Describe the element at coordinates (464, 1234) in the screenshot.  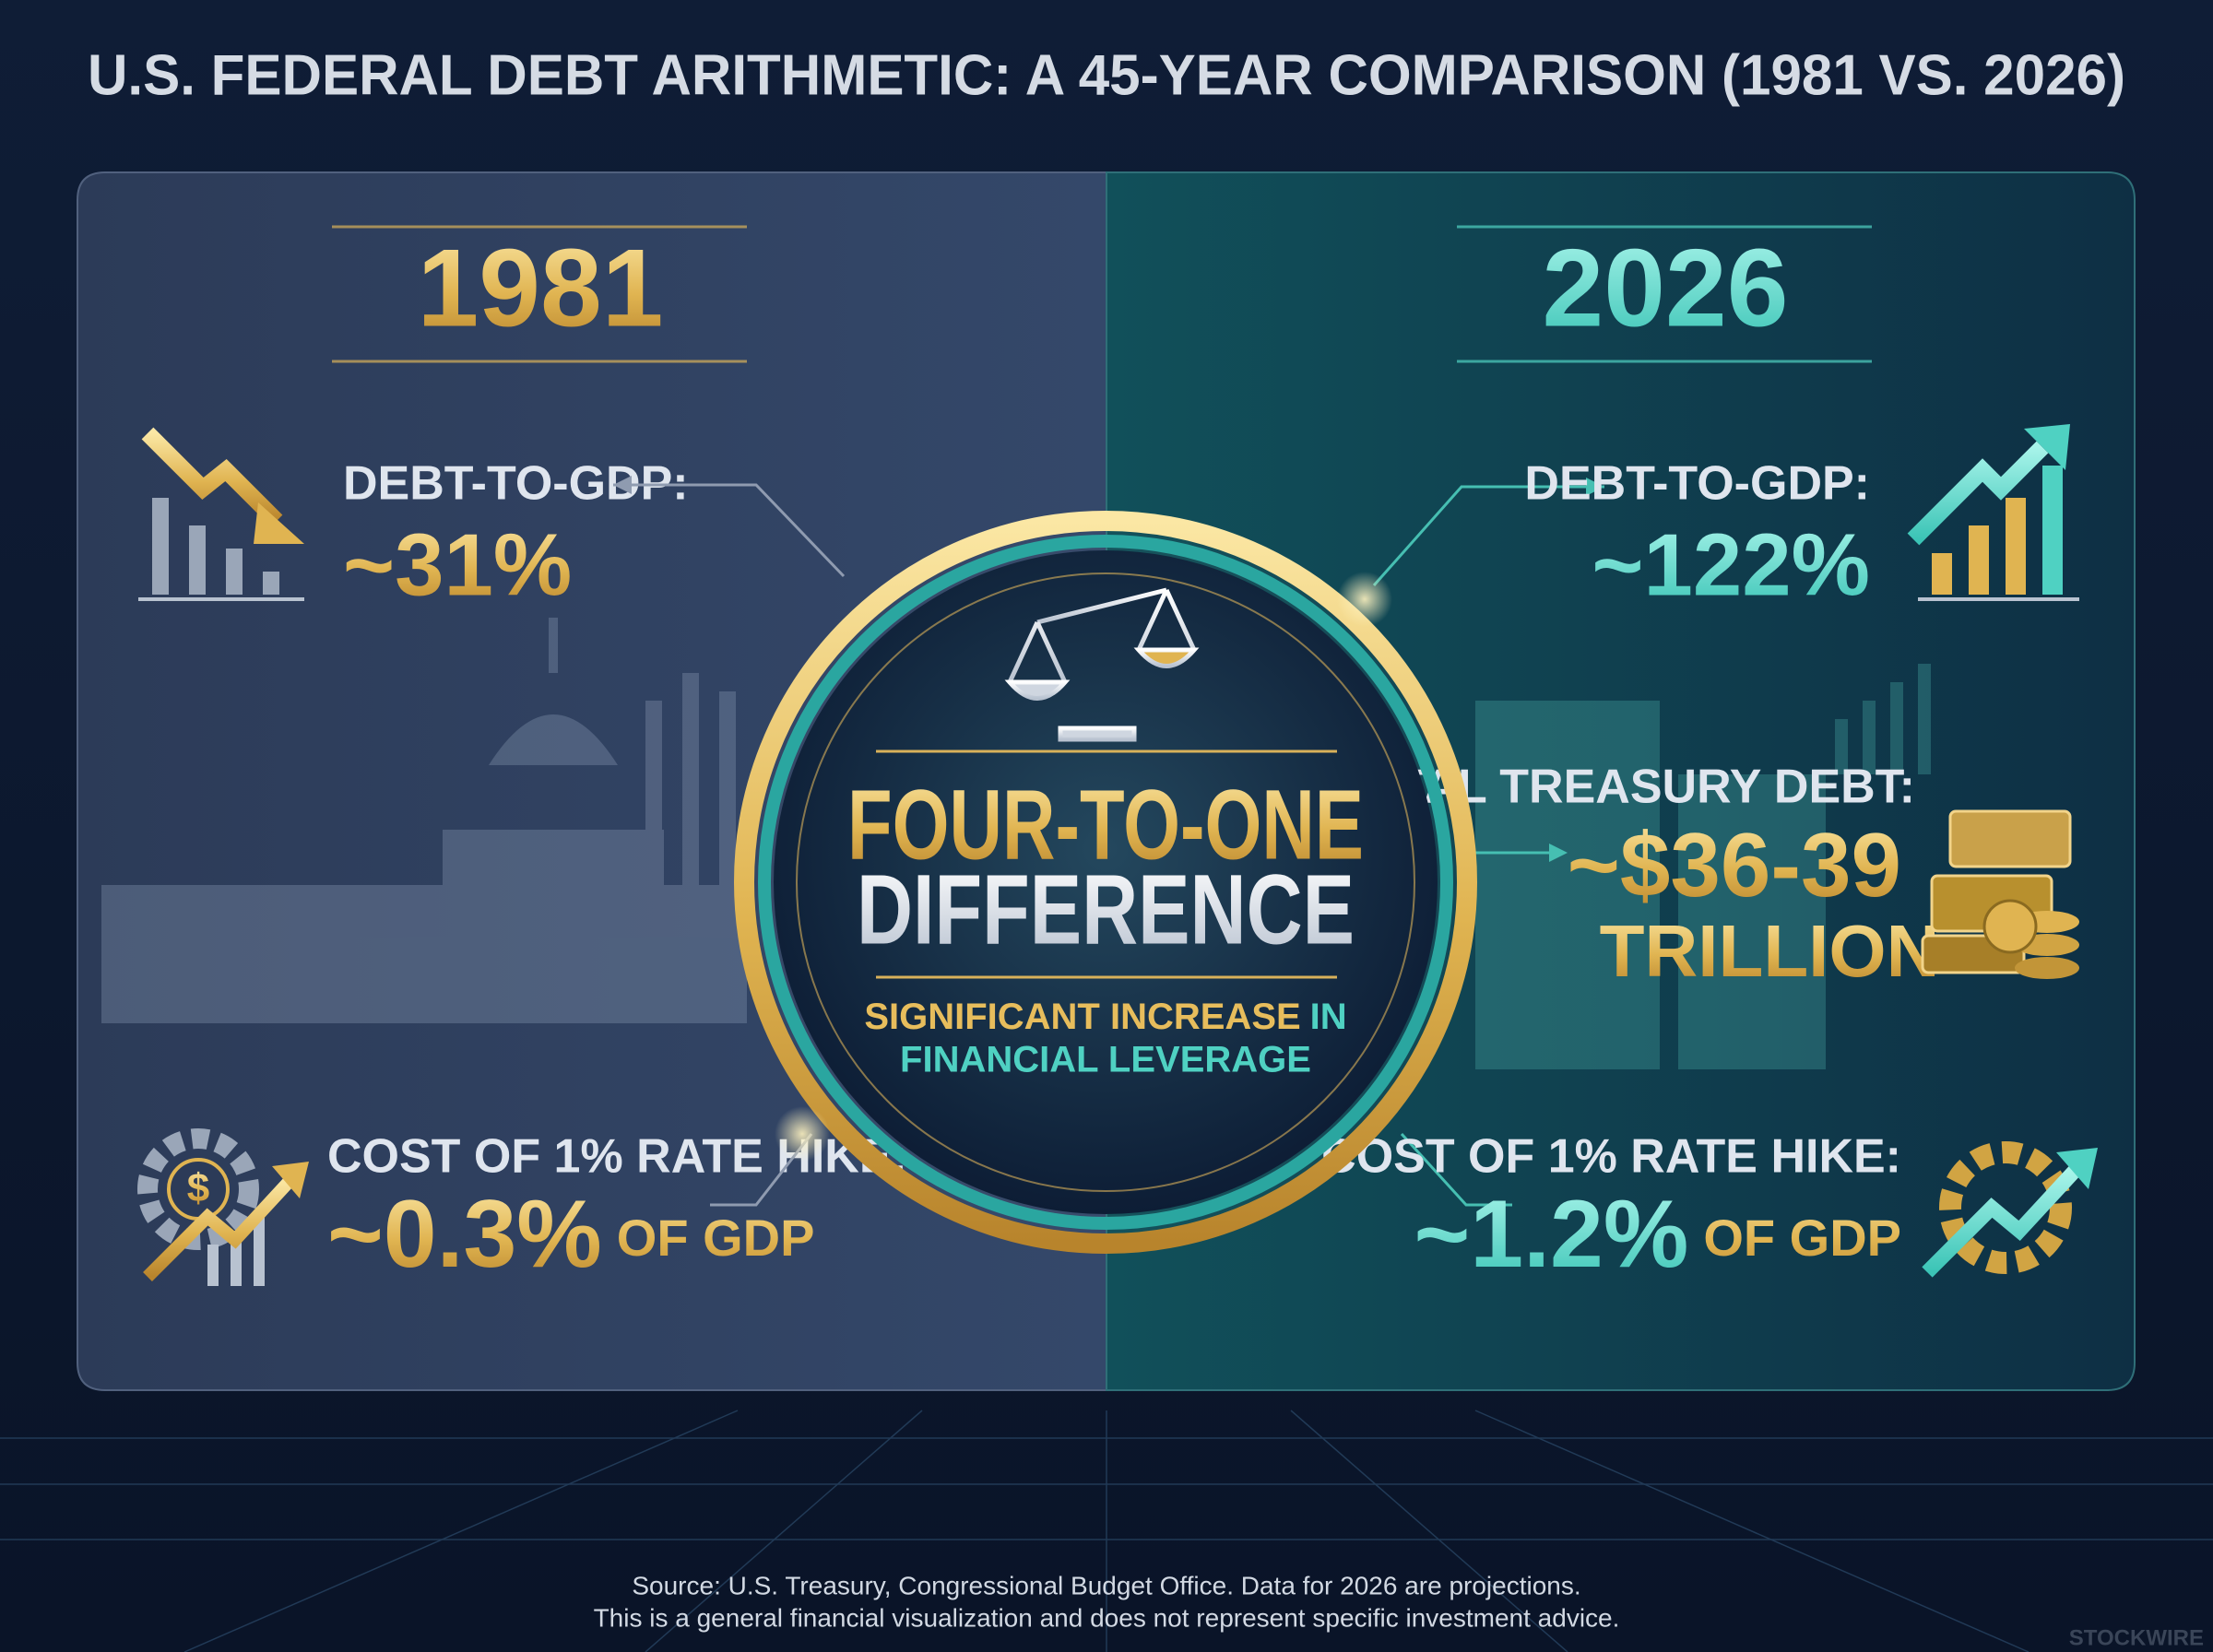
I see `value: ~0.3%` at that location.